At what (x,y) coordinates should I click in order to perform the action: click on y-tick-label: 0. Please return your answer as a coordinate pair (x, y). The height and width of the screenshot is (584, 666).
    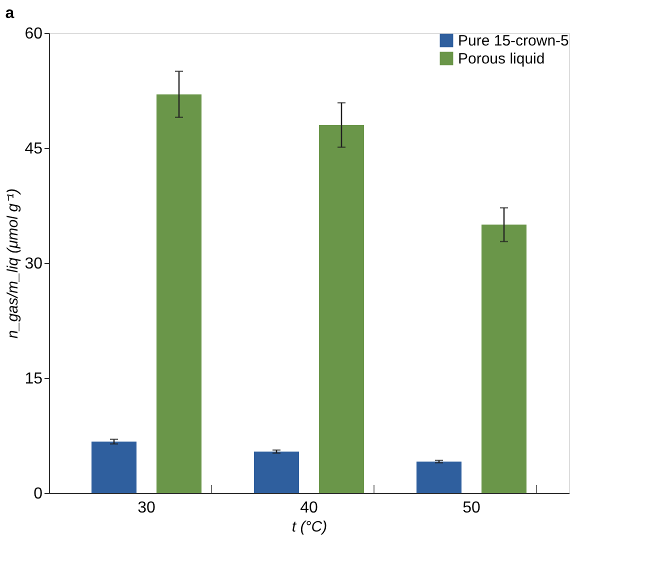
    Looking at the image, I should click on (38, 494).